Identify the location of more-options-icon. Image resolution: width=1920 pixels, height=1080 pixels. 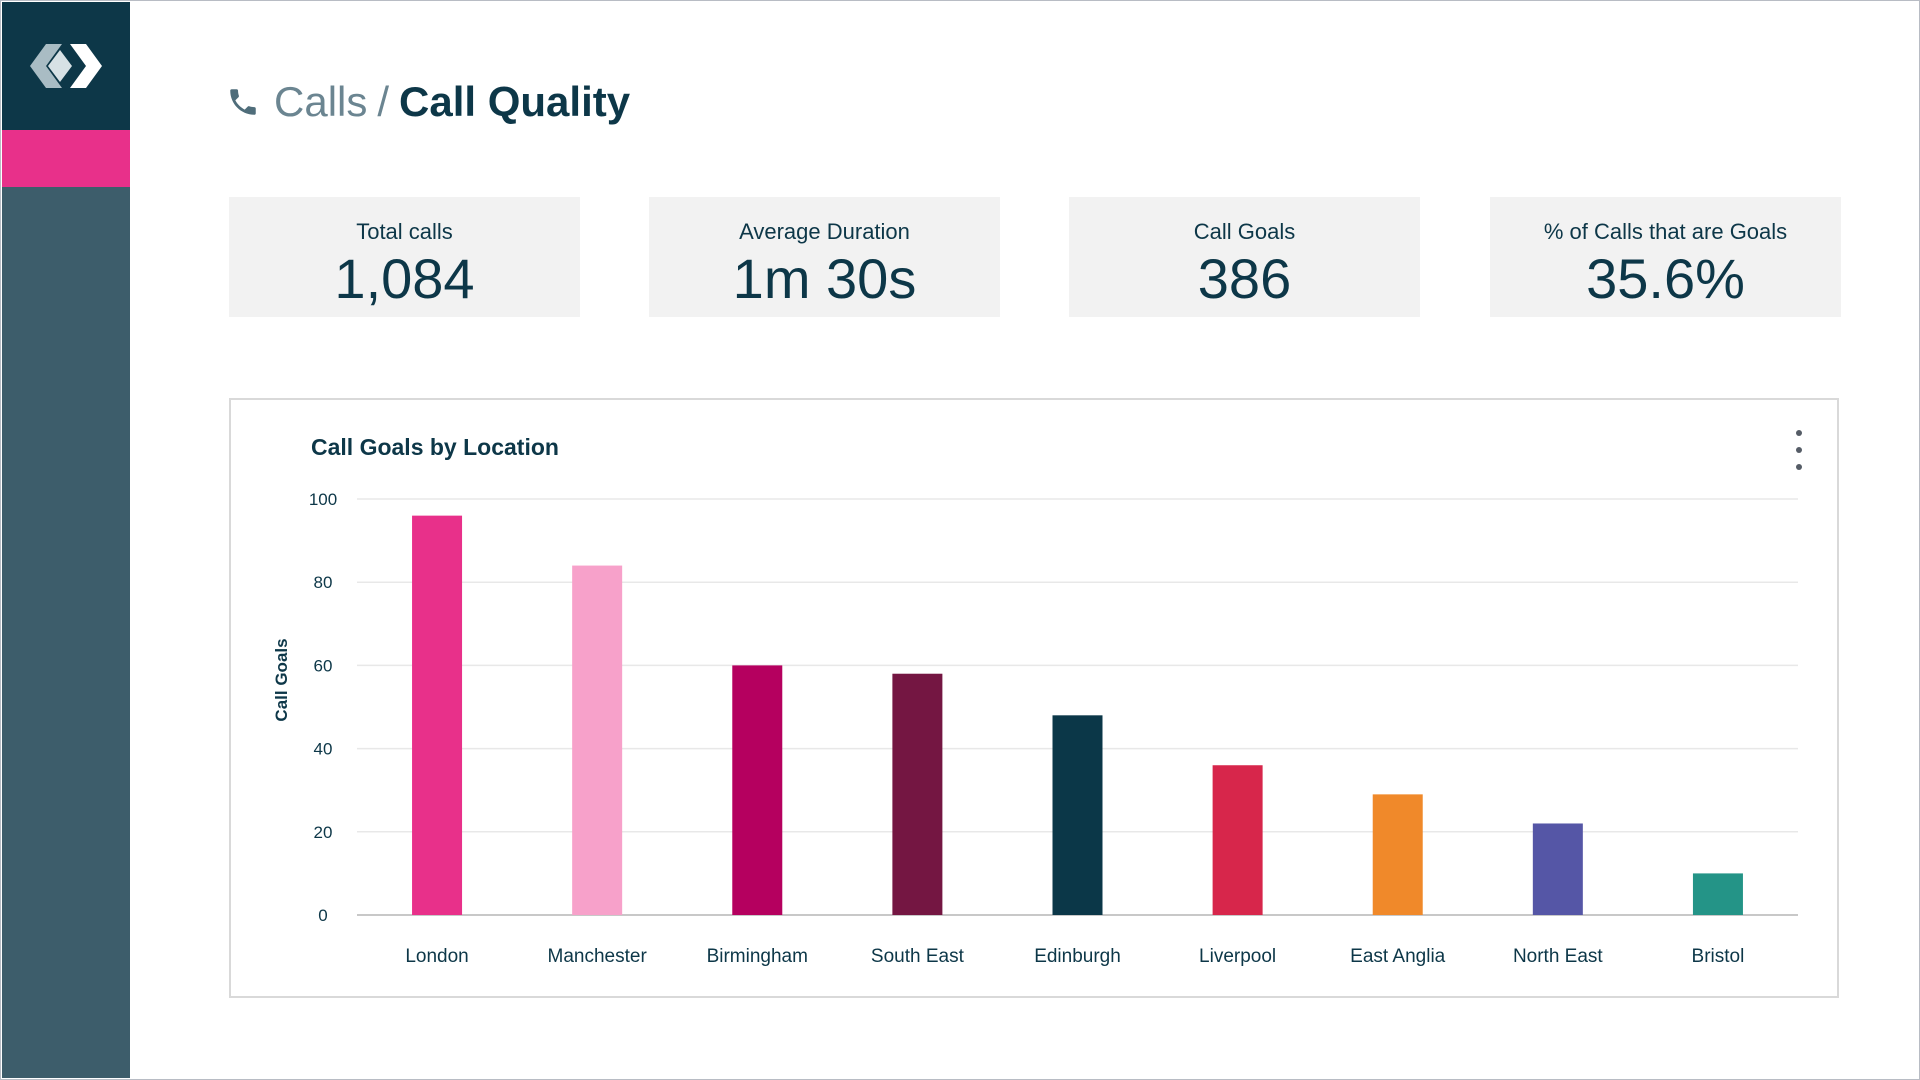
(1799, 450).